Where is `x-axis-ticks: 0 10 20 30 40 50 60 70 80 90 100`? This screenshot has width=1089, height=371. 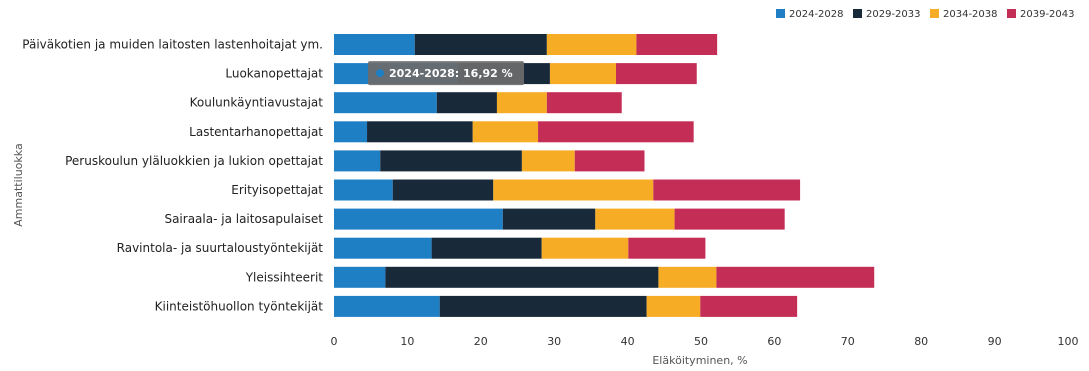
x-axis-ticks: 0 10 20 30 40 50 60 70 80 90 100 is located at coordinates (705, 341).